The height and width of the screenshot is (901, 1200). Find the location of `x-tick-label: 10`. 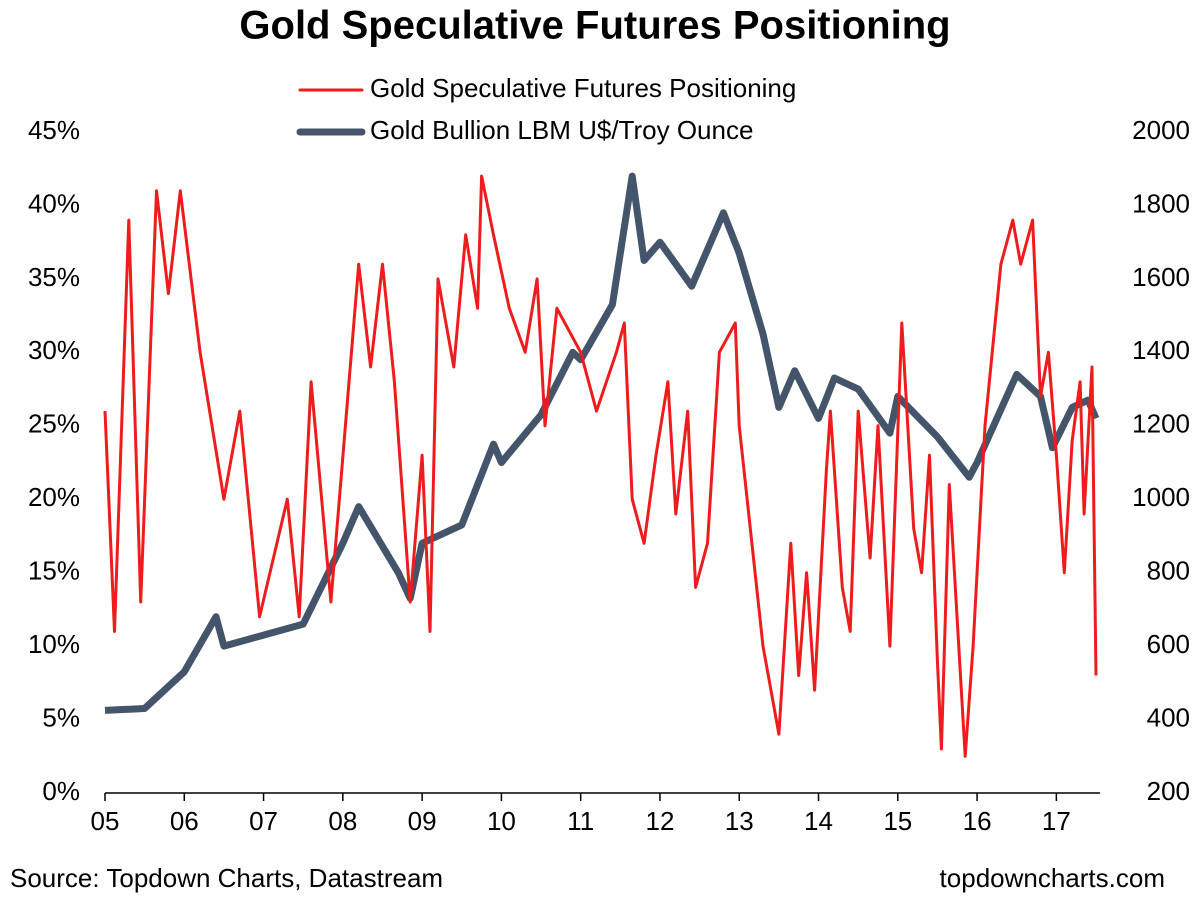

x-tick-label: 10 is located at coordinates (501, 821).